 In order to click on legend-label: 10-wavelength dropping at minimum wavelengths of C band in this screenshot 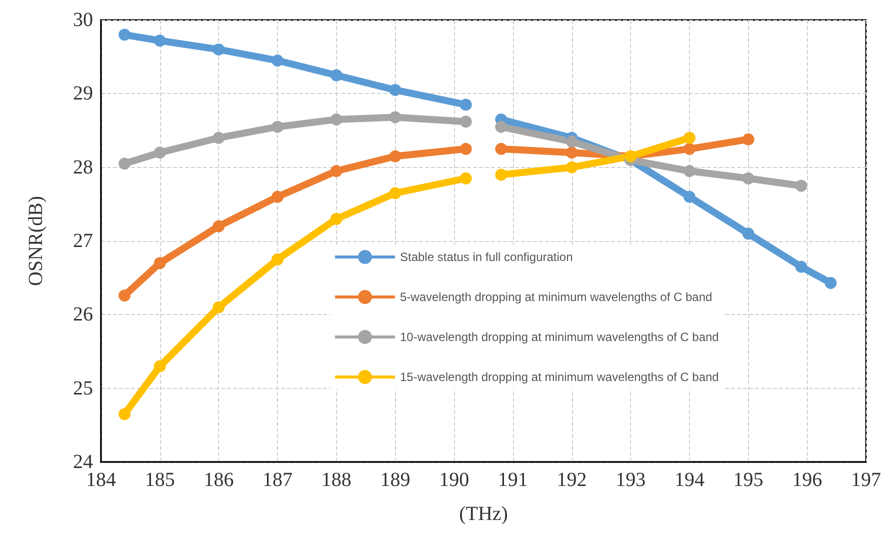, I will do `click(559, 337)`.